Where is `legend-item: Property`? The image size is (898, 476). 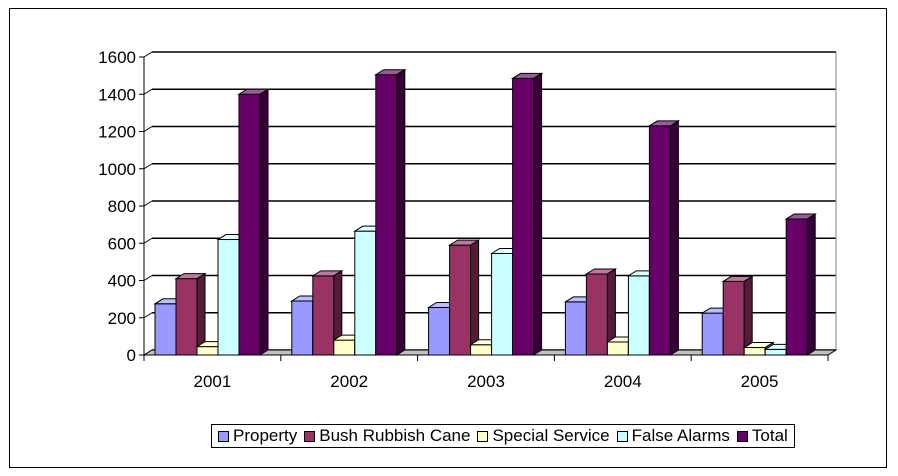 legend-item: Property is located at coordinates (257, 436).